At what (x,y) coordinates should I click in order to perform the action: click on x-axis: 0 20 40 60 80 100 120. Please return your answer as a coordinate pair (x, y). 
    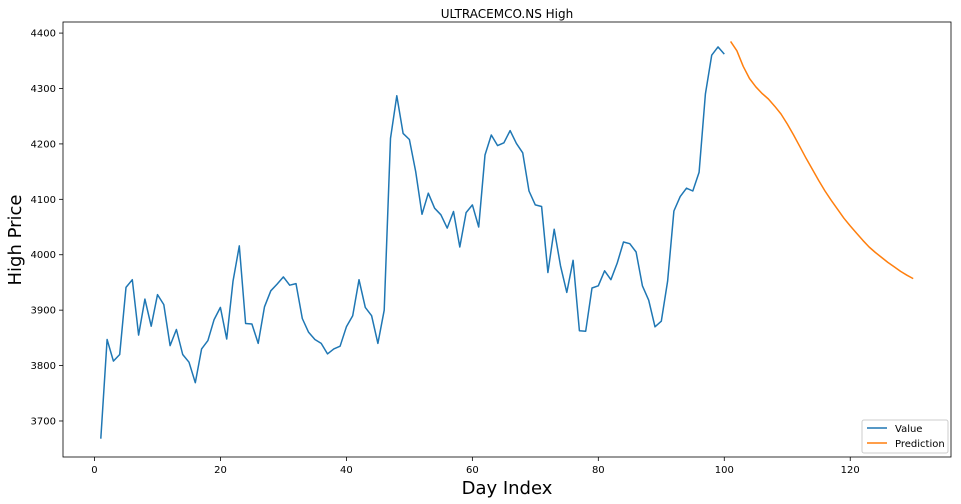
    Looking at the image, I should click on (475, 466).